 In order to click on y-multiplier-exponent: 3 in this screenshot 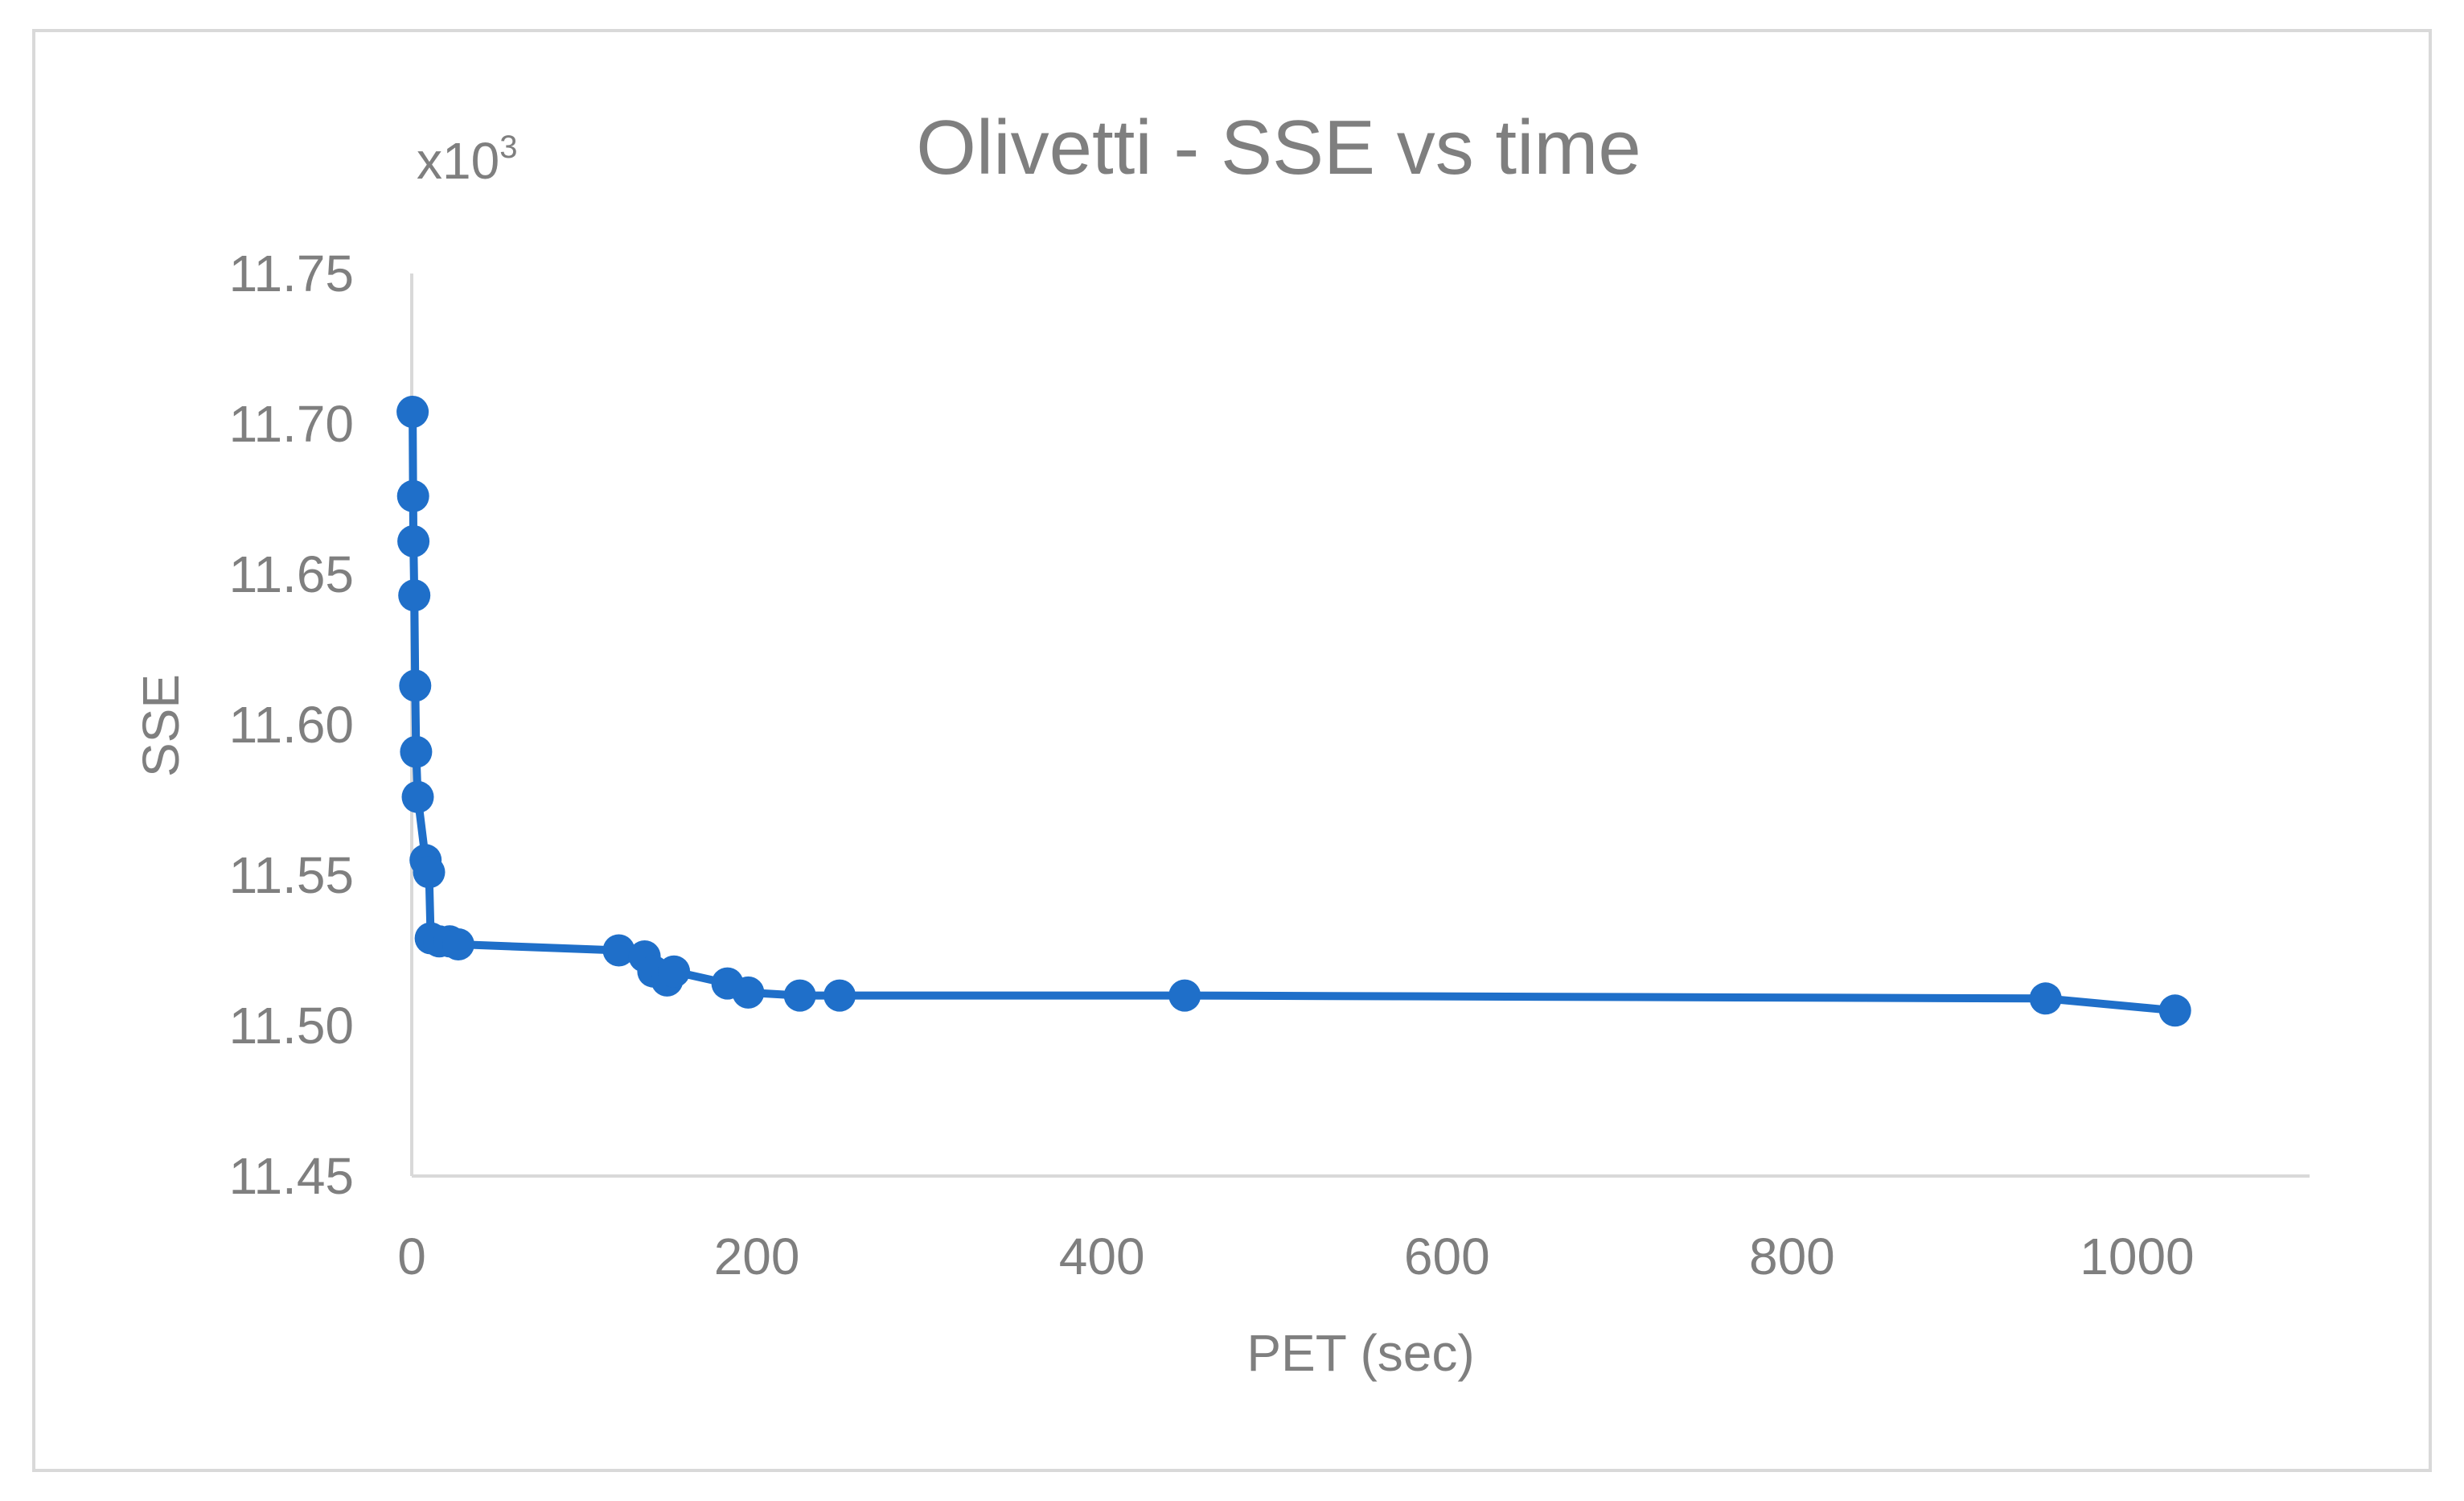, I will do `click(508, 148)`.